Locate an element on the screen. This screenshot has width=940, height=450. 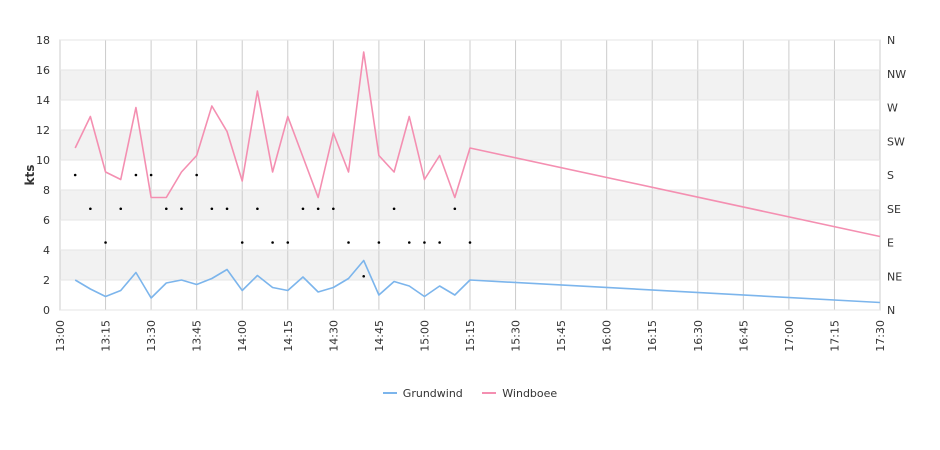
x-tick-label: 15:30 is located at coordinates (516, 336).